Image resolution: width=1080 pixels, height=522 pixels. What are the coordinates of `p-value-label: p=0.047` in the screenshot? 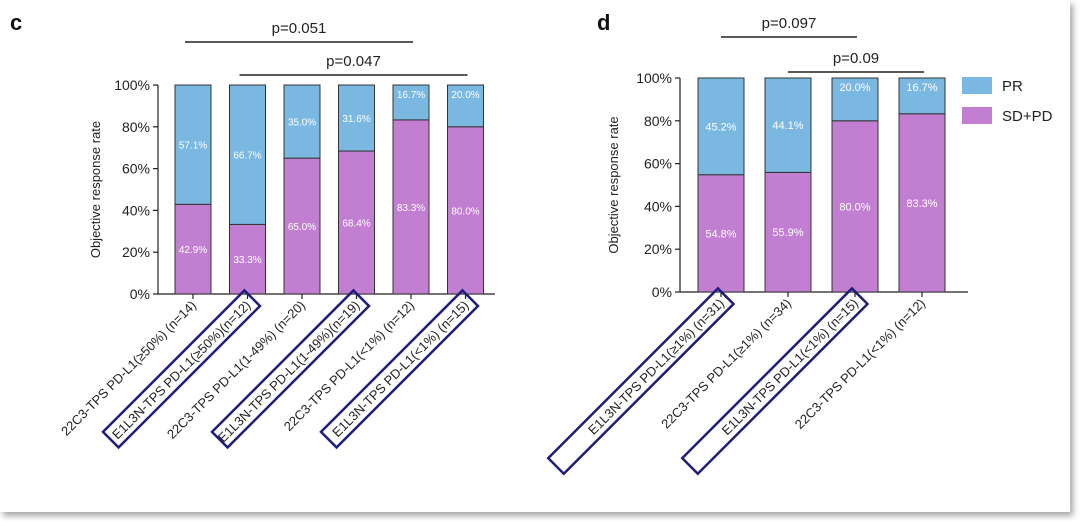 It's located at (353, 61).